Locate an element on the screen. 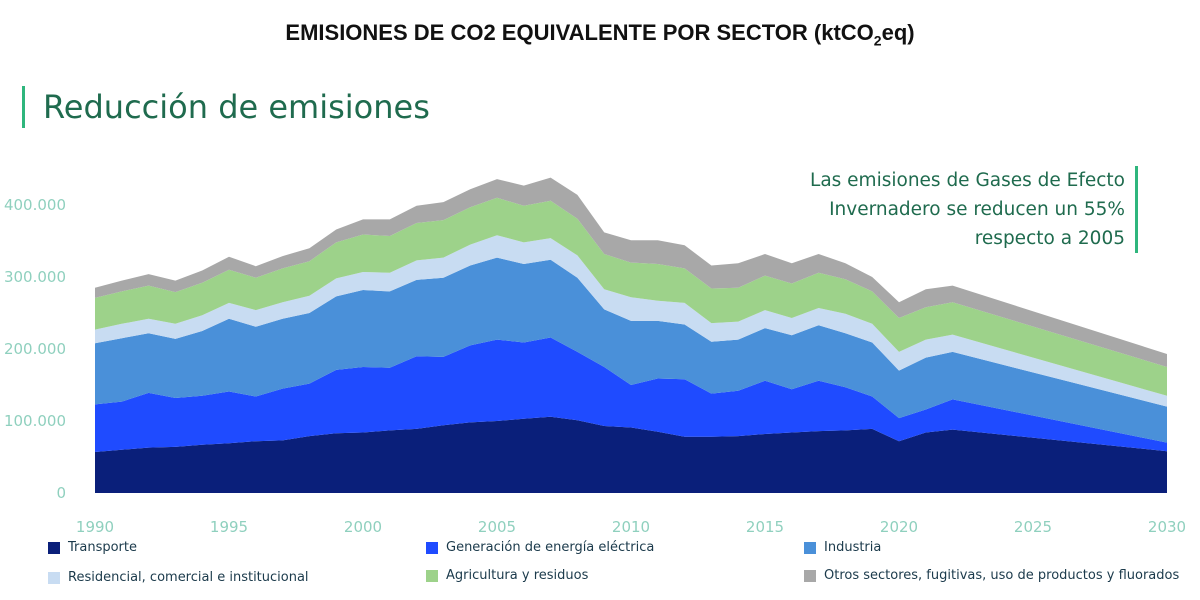  y-axis: 0 100.000 200.000 300.000 400.000 is located at coordinates (35, 349).